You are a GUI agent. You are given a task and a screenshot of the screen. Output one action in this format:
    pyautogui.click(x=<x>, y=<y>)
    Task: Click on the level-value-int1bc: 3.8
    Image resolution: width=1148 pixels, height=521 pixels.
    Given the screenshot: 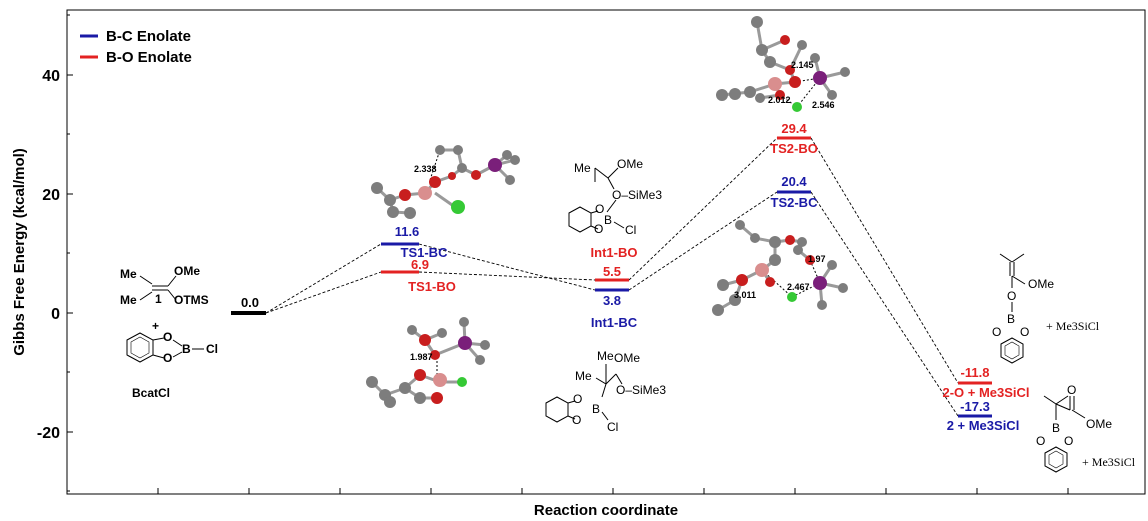 What is the action you would take?
    pyautogui.click(x=612, y=300)
    